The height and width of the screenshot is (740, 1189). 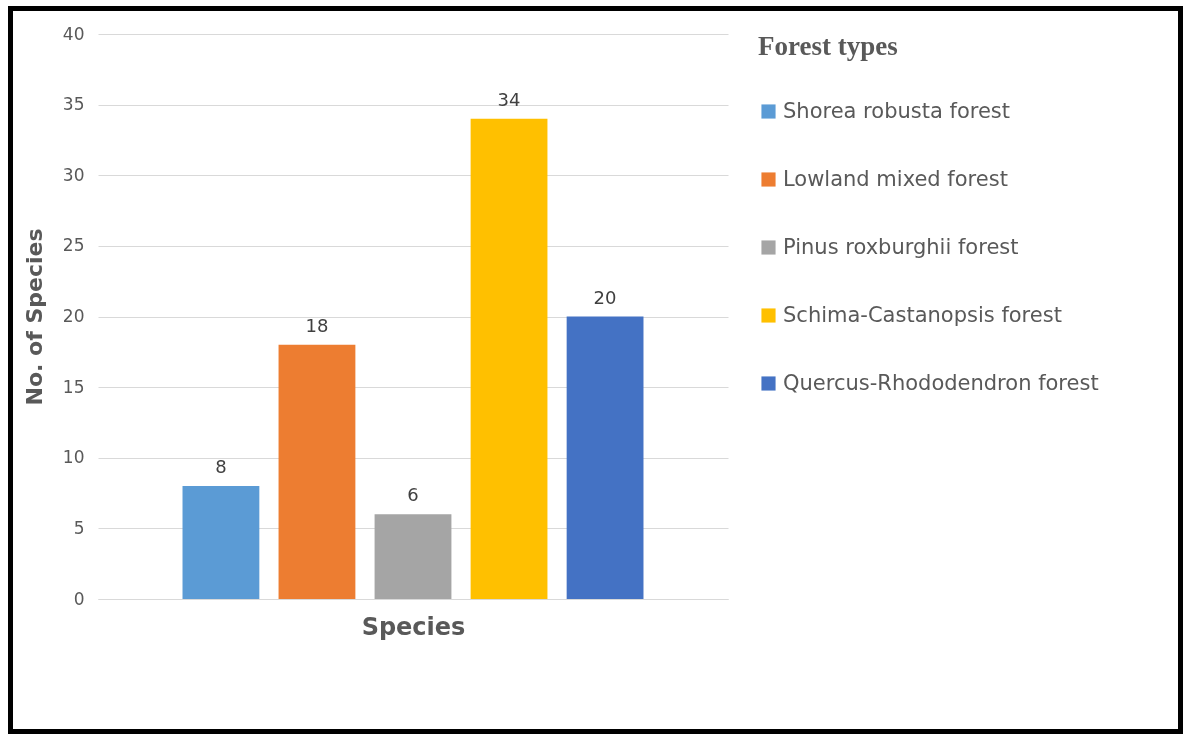 I want to click on legend-label: Quercus-Rhododendron forest, so click(x=941, y=382).